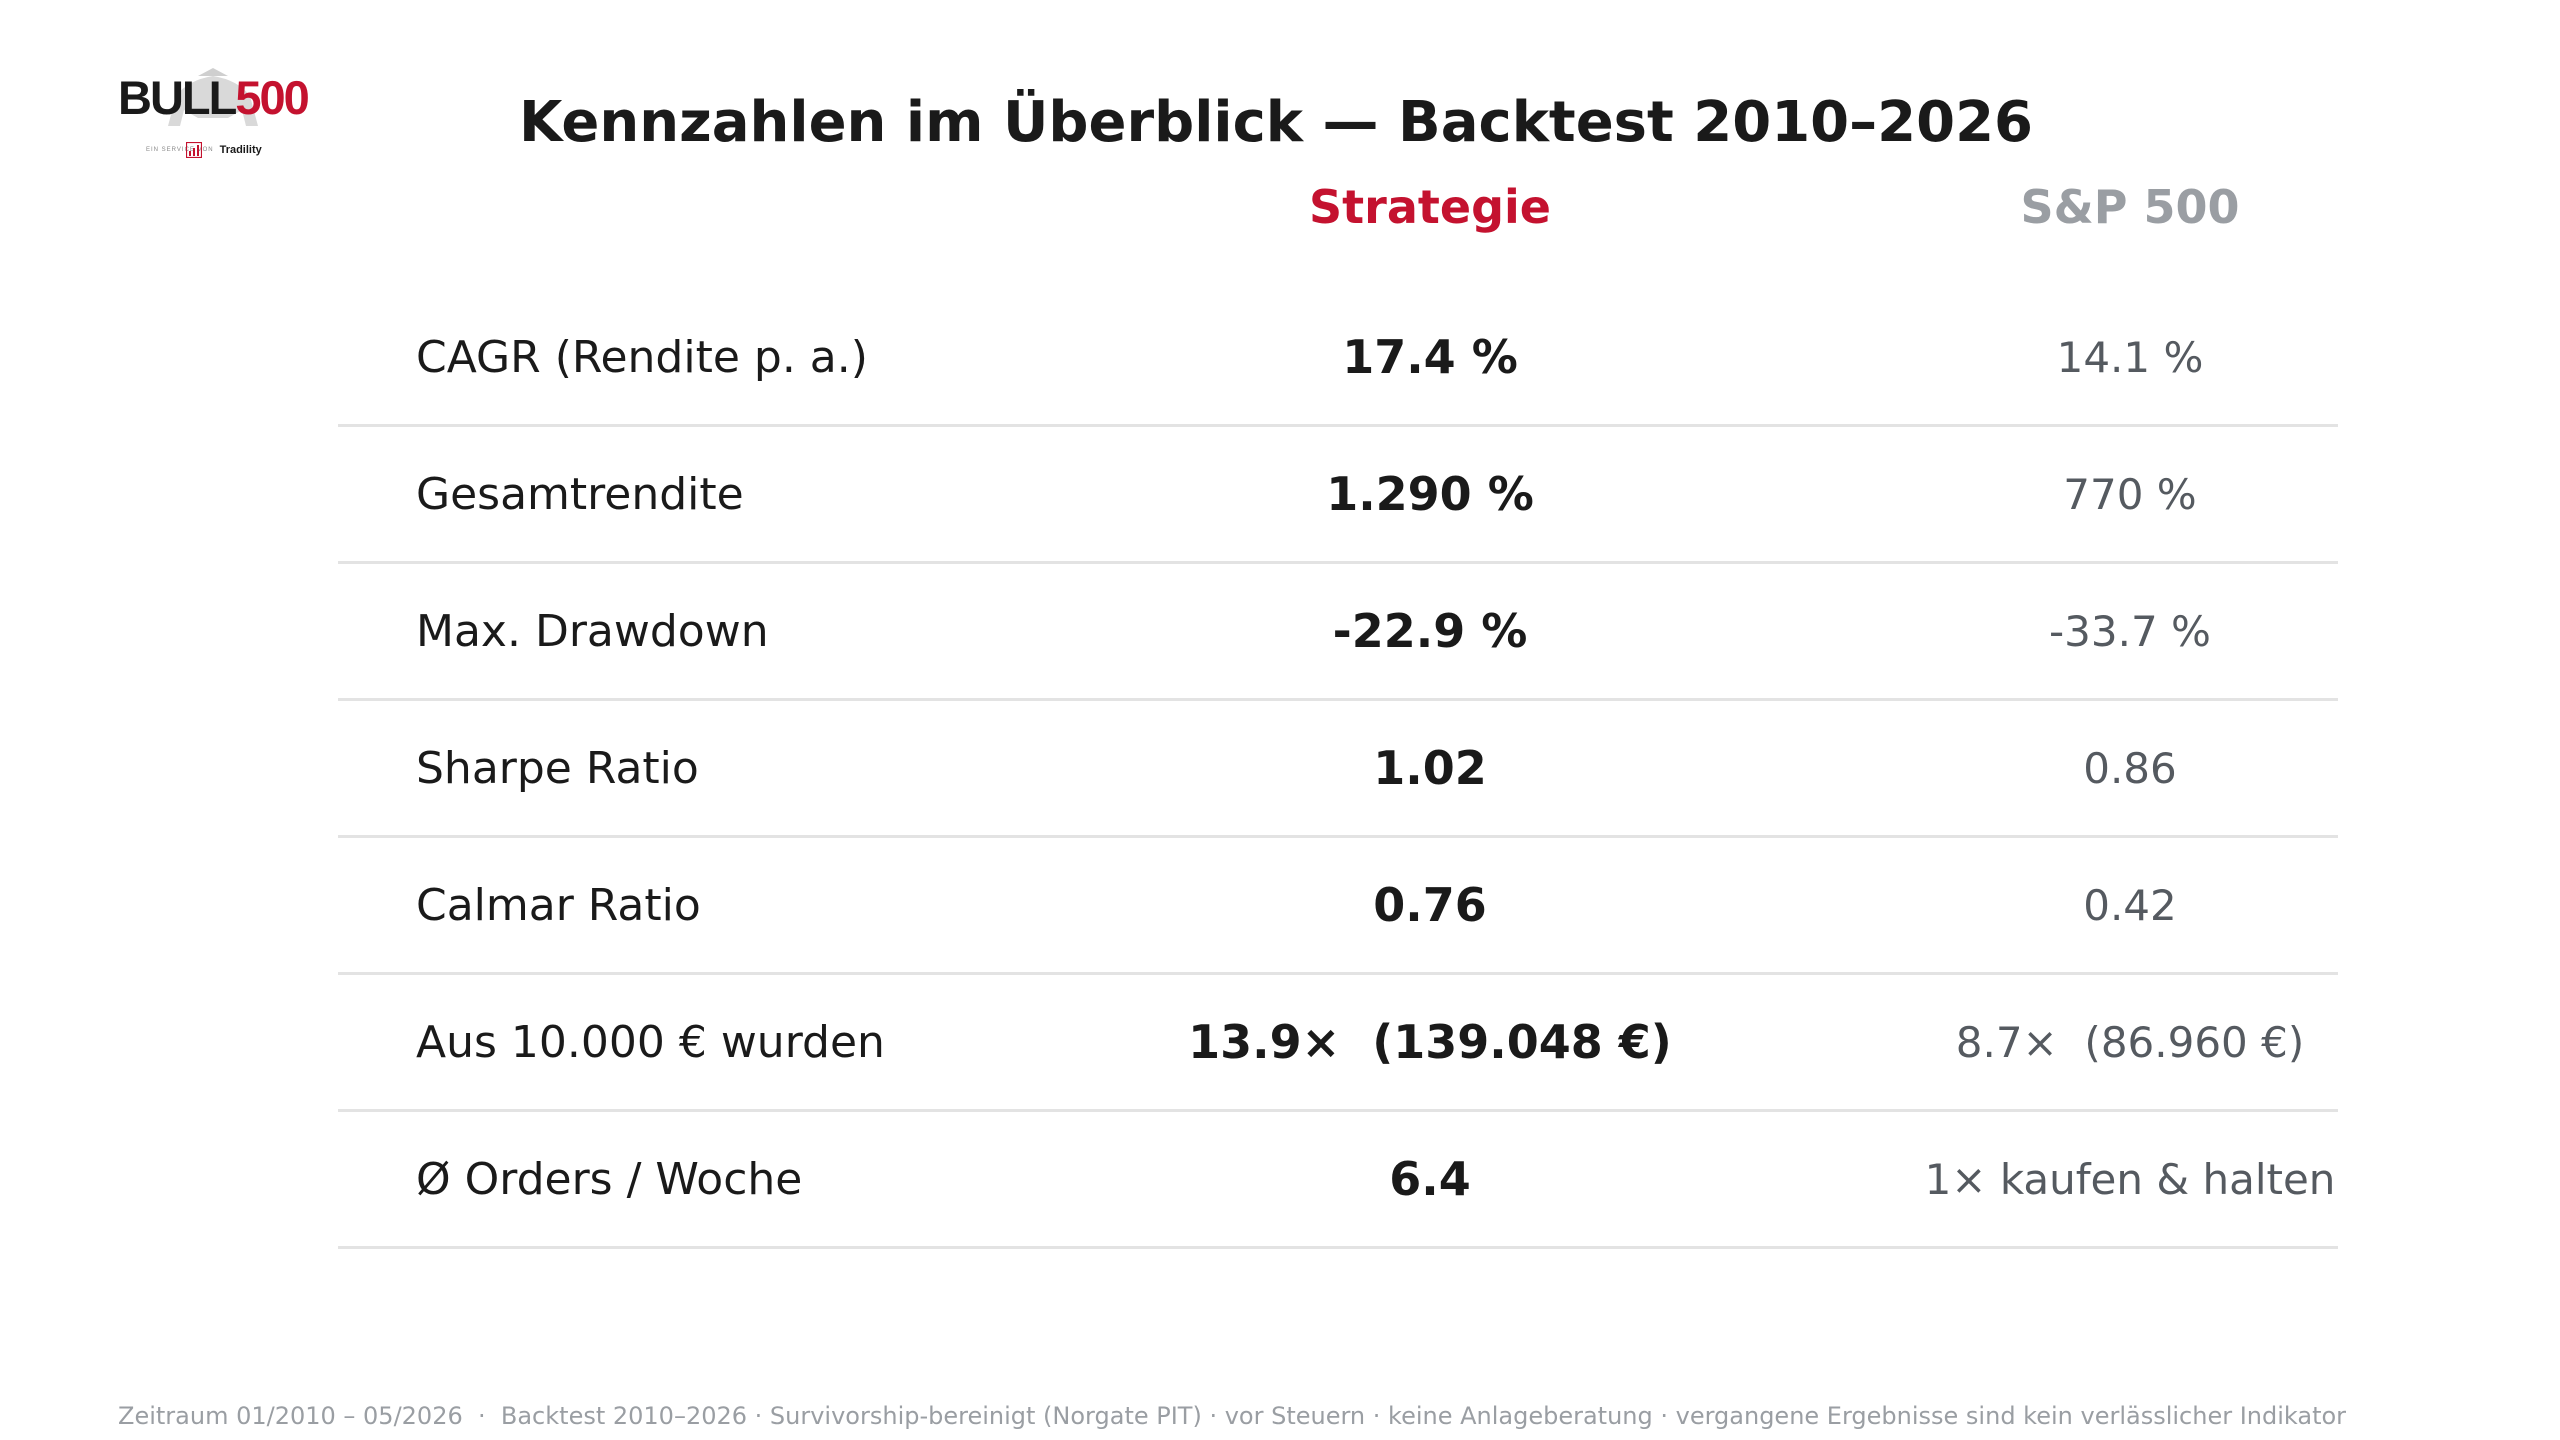  I want to click on benchmark-value: 1× kaufen & halten, so click(2130, 1179).